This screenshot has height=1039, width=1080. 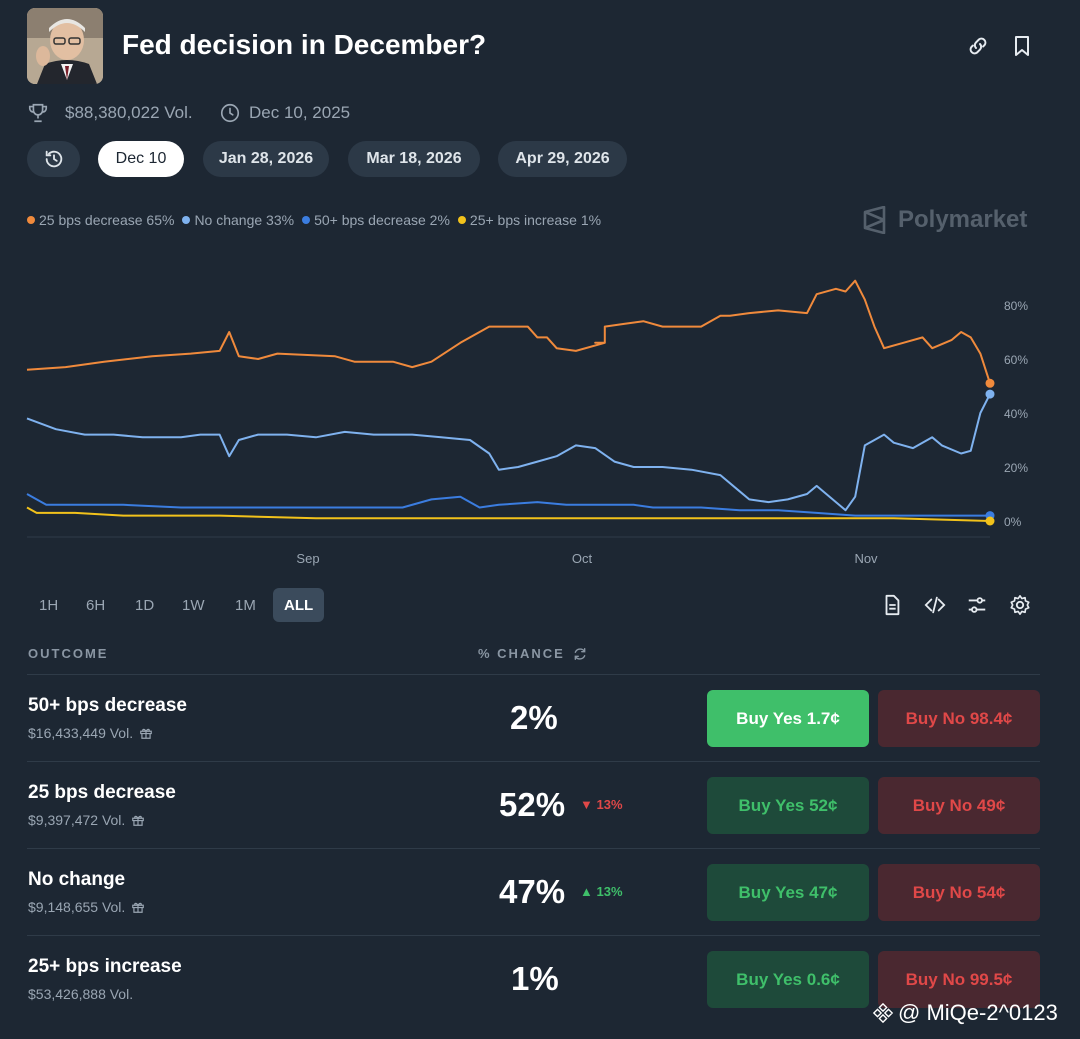 What do you see at coordinates (49, 605) in the screenshot?
I see `range-1h: 1H` at bounding box center [49, 605].